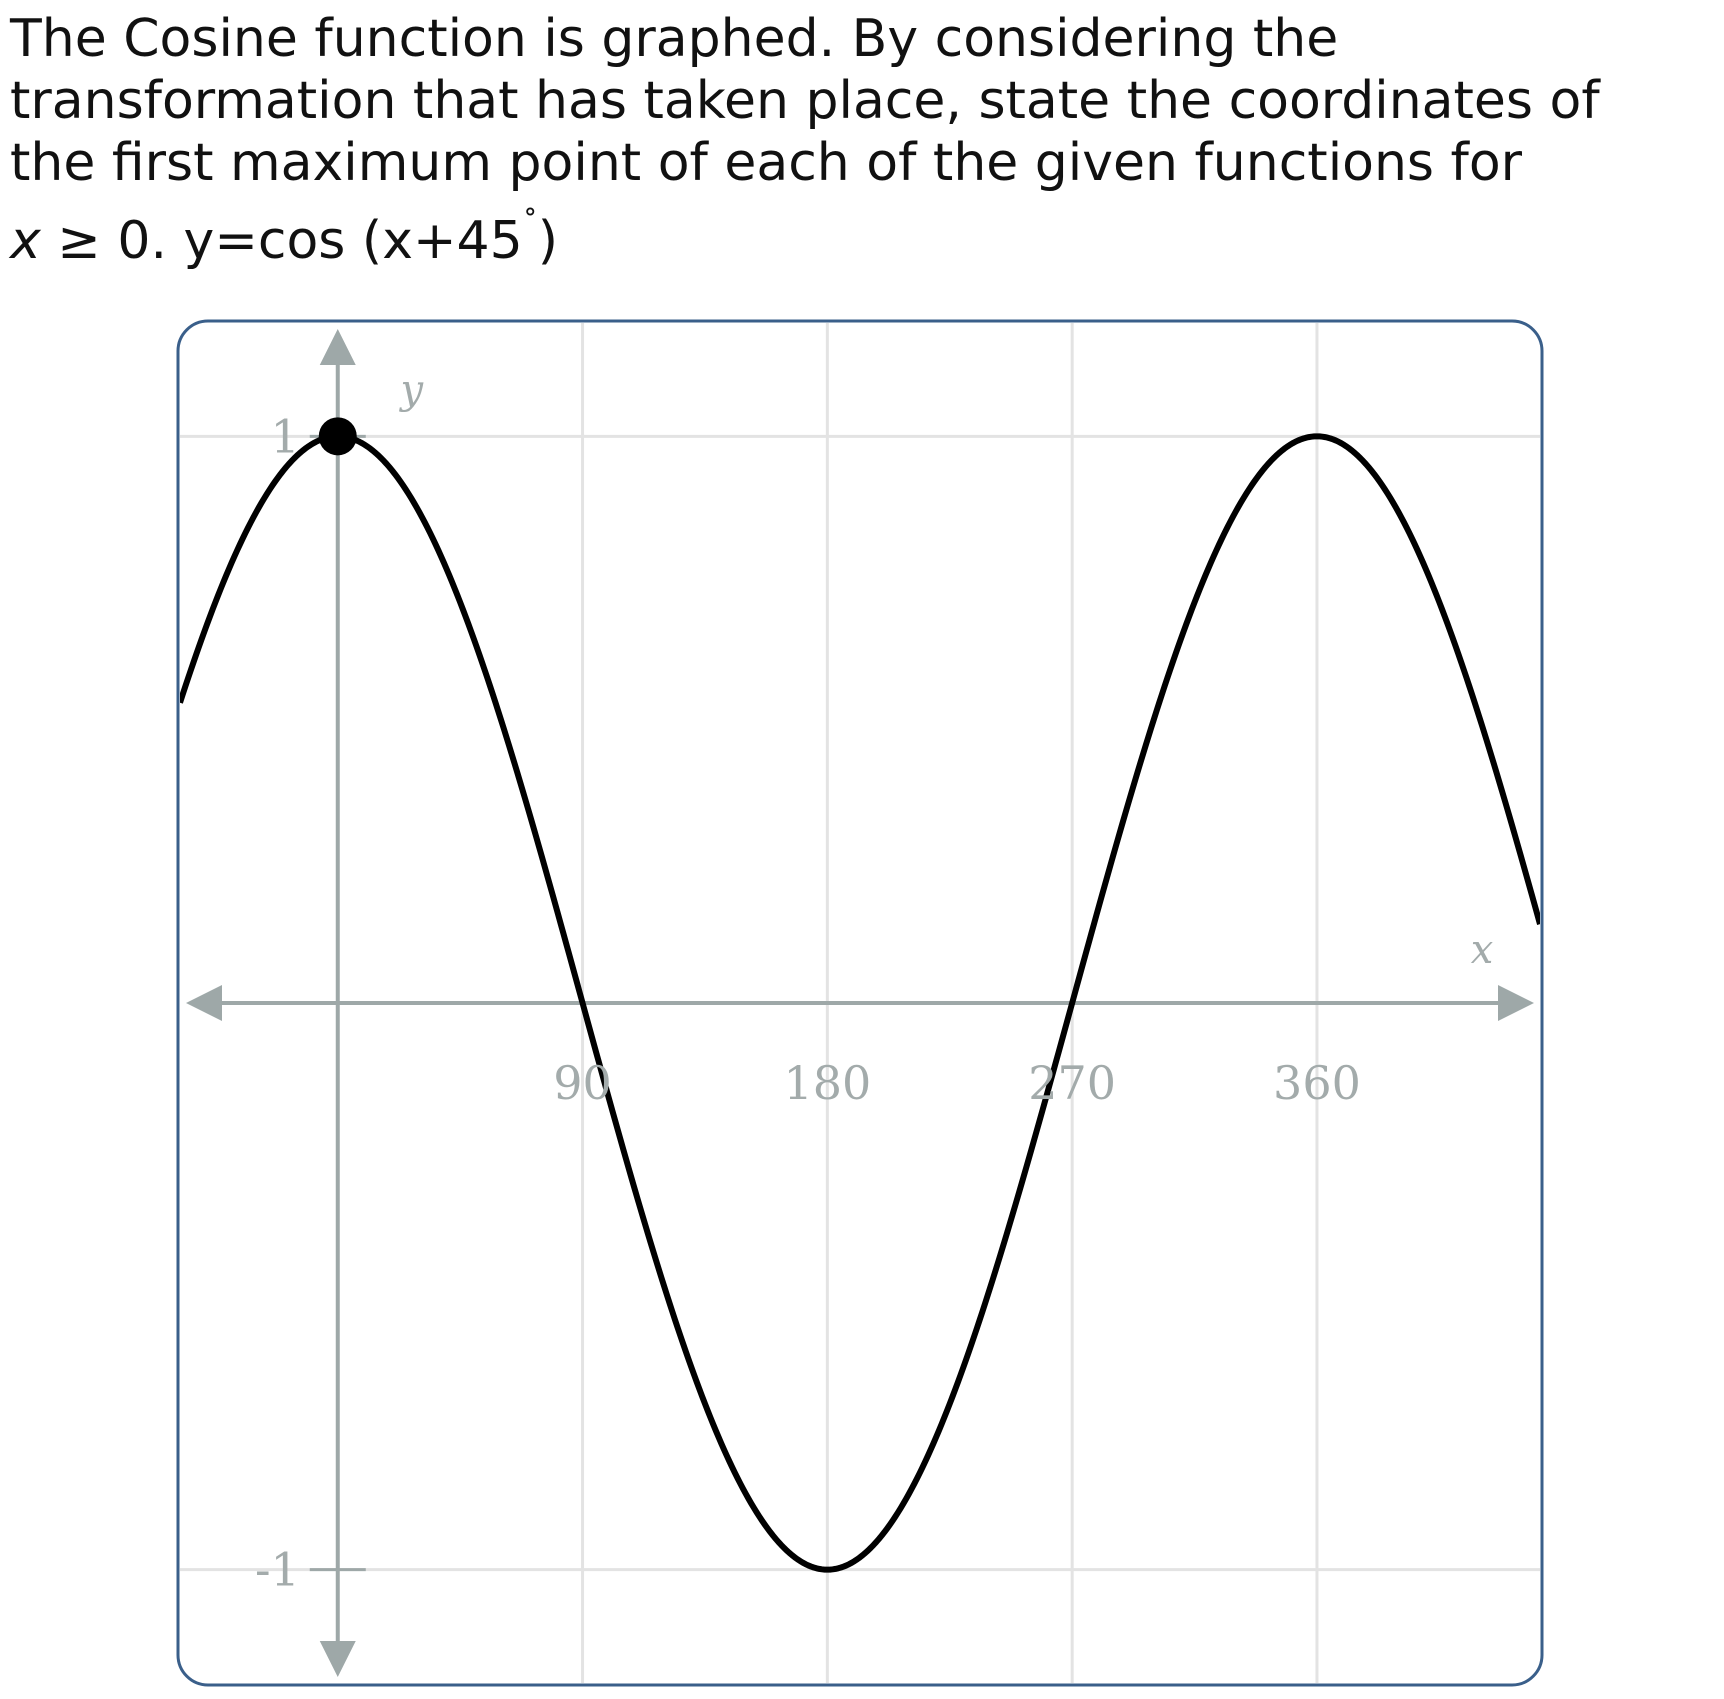 This screenshot has width=1724, height=1699. Describe the element at coordinates (1482, 950) in the screenshot. I see `x-axis-label: x` at that location.